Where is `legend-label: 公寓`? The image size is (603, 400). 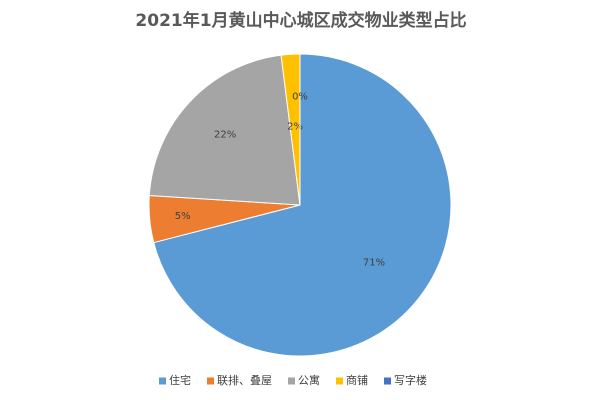
legend-label: 公寓 is located at coordinates (309, 380).